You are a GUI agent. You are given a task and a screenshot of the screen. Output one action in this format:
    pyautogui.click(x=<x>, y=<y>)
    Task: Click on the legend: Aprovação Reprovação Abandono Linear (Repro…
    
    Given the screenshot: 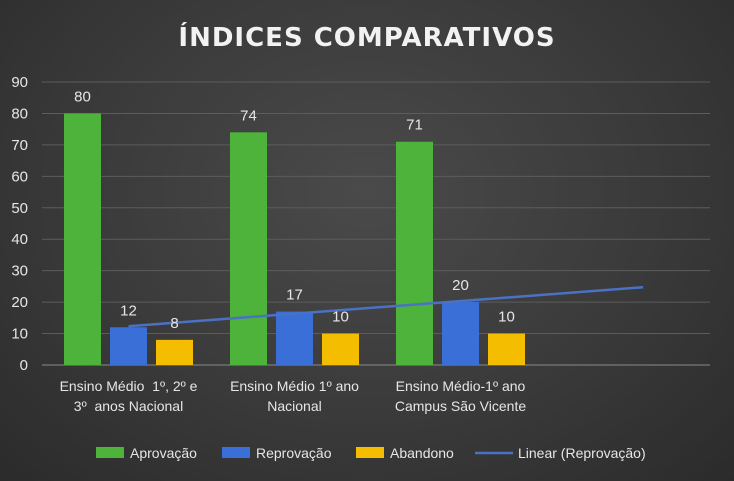 What is the action you would take?
    pyautogui.click(x=371, y=453)
    